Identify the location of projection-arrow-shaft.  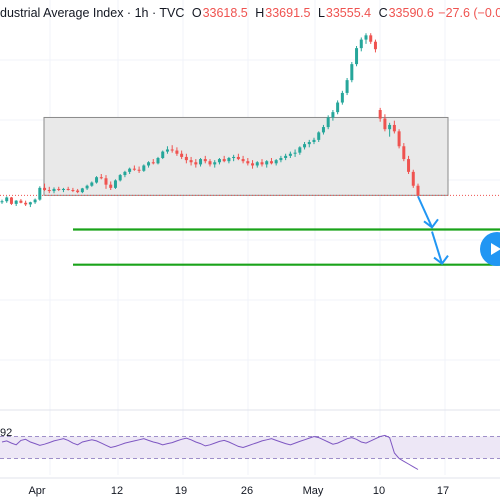
(425, 211).